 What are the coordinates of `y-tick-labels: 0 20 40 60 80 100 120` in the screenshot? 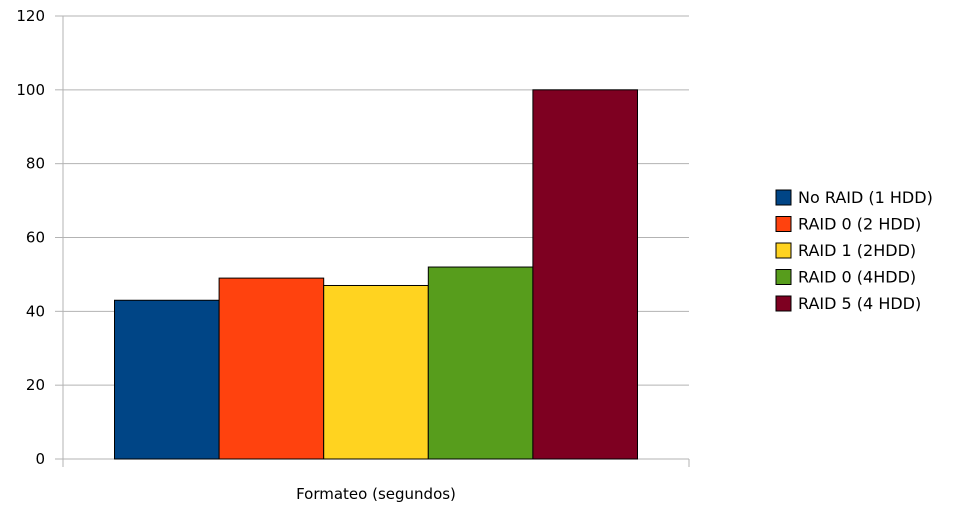 It's located at (30, 237).